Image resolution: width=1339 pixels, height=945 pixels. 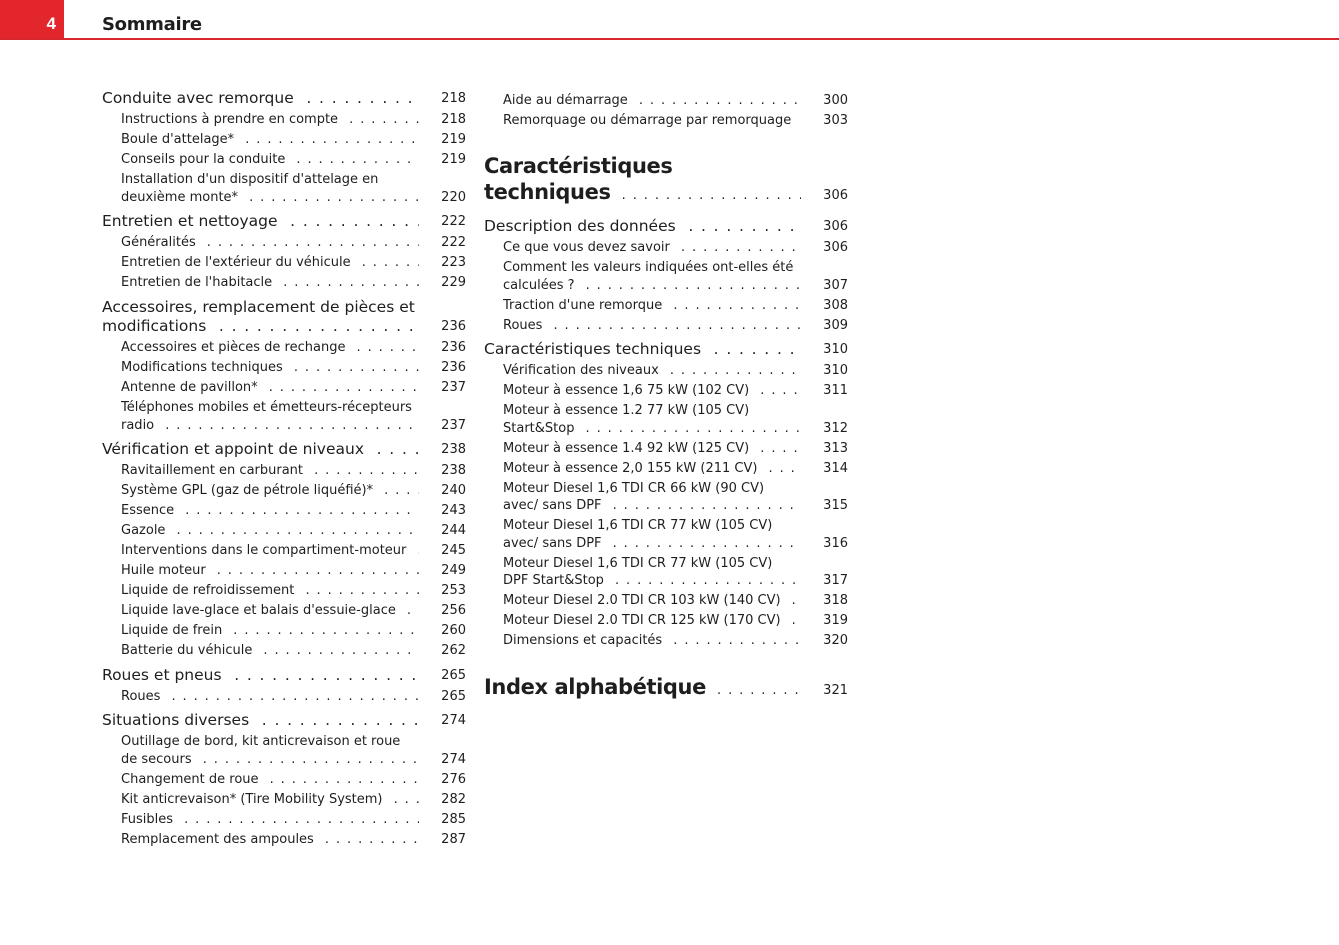 What do you see at coordinates (270, 840) in the screenshot?
I see `toc-entry-title-wrap: Remplacement des ampoules` at bounding box center [270, 840].